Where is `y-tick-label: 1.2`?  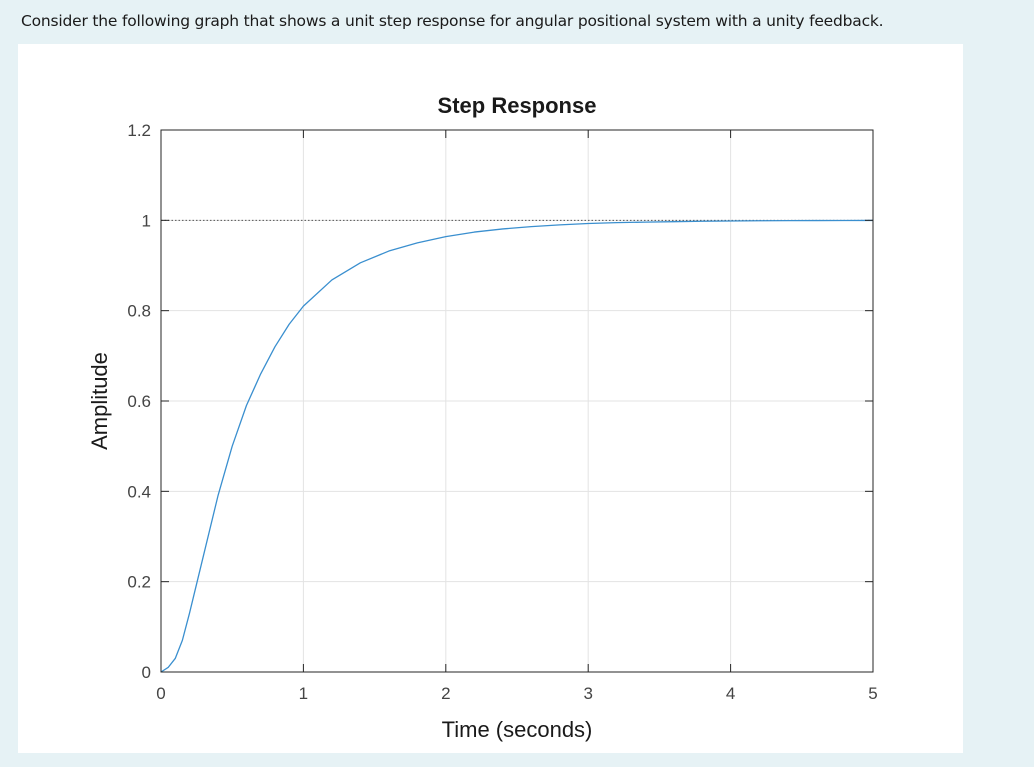
y-tick-label: 1.2 is located at coordinates (139, 130).